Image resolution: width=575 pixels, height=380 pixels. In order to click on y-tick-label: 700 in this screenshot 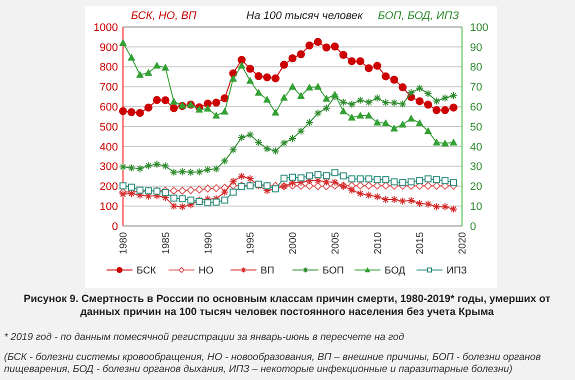, I will do `click(109, 88)`.